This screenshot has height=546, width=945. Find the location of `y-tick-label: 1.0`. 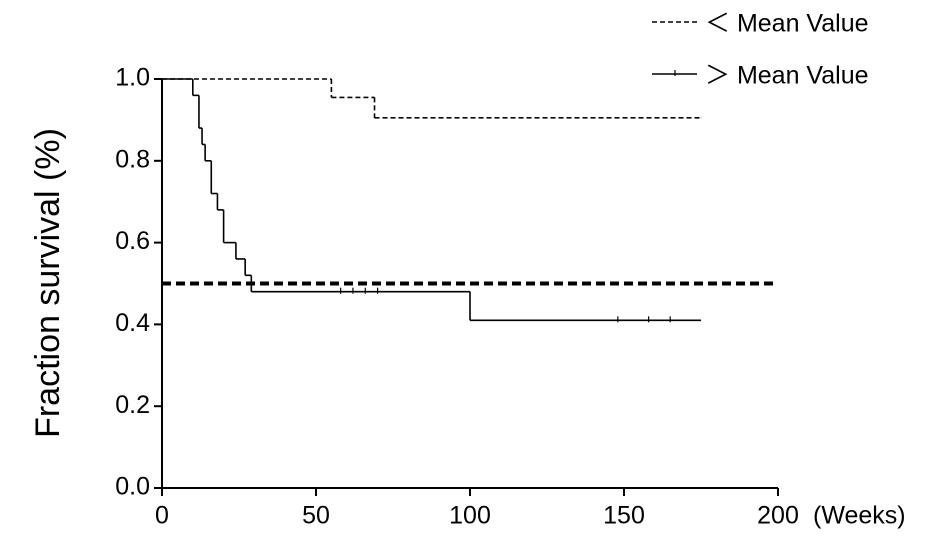

y-tick-label: 1.0 is located at coordinates (132, 78).